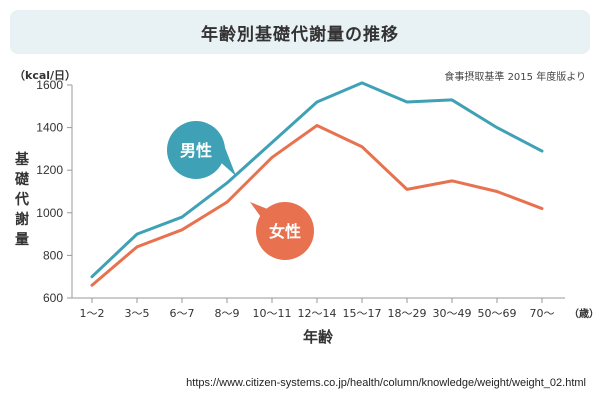 This screenshot has width=600, height=400. I want to click on x-tick-label: 1～2, so click(92, 313).